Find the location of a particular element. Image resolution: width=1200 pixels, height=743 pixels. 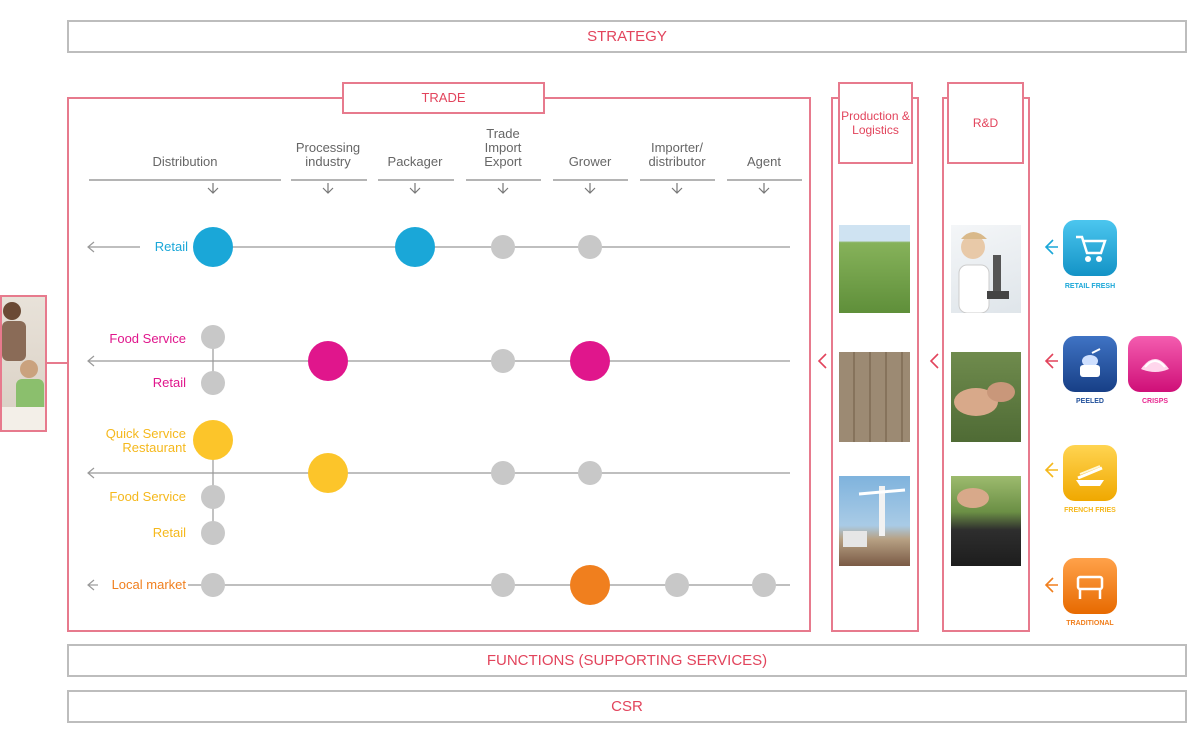

row-label-local-market: Local market is located at coordinates (148, 584).